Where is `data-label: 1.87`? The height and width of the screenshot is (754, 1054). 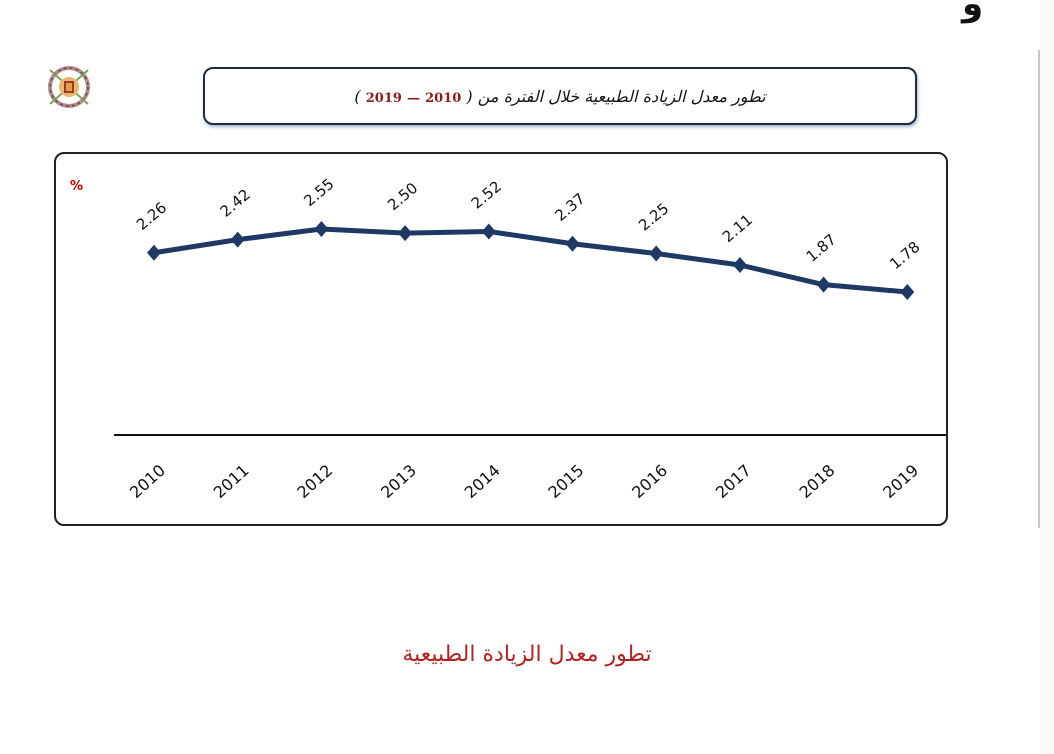
data-label: 1.87 is located at coordinates (821, 247).